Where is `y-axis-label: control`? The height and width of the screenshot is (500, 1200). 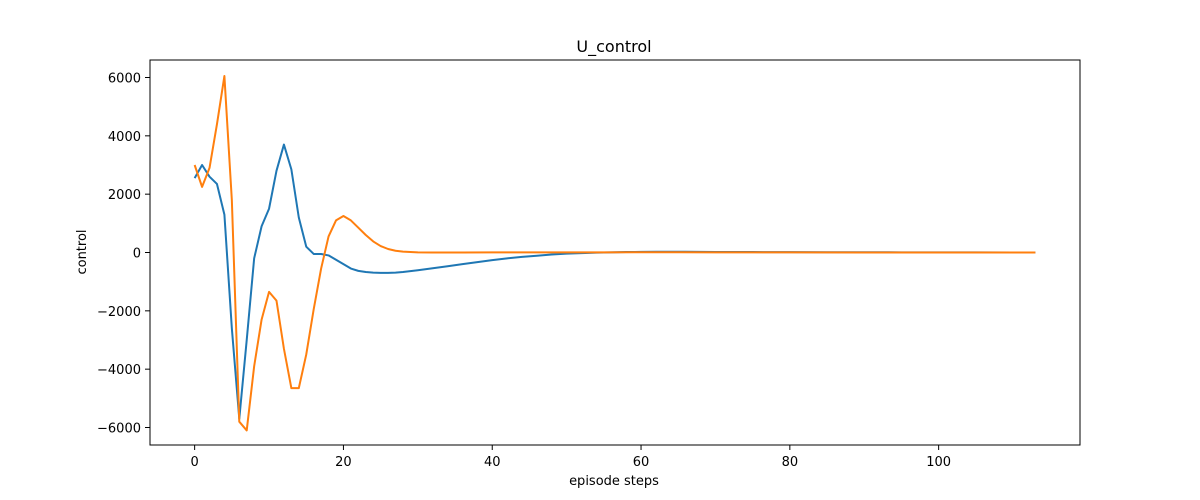
y-axis-label: control is located at coordinates (82, 251).